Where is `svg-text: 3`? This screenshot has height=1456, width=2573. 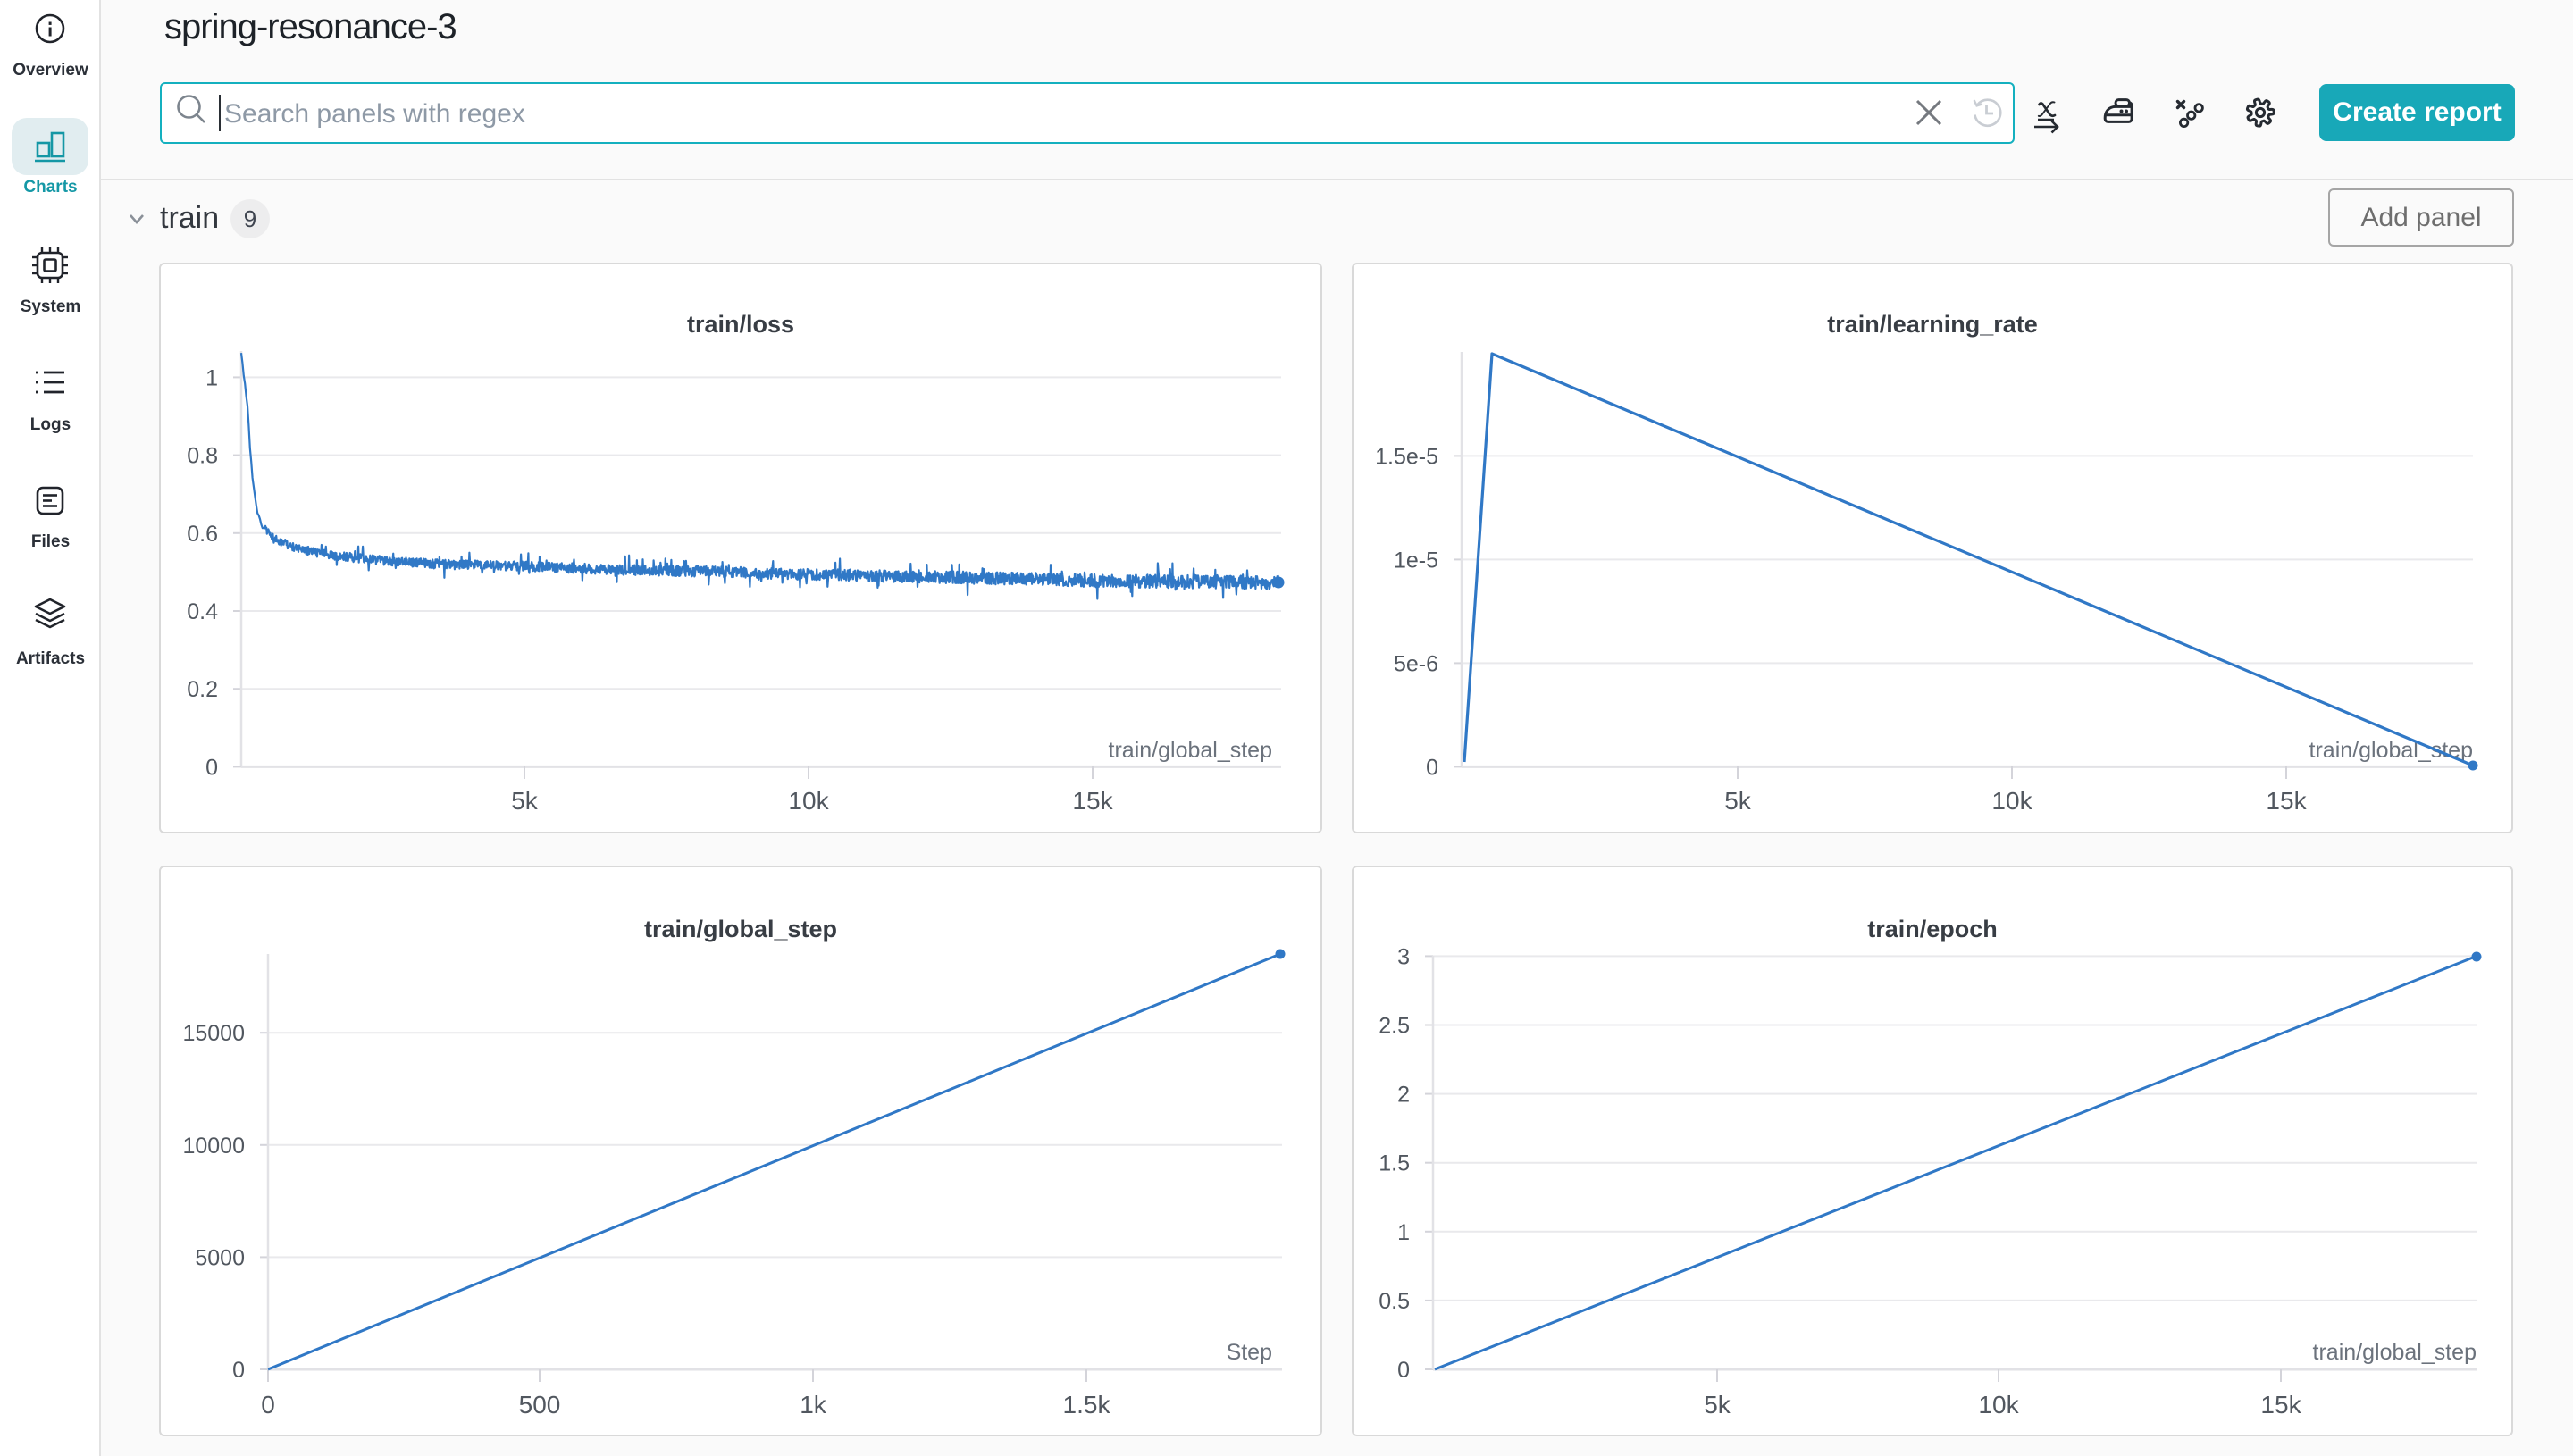
svg-text: 3 is located at coordinates (1403, 956).